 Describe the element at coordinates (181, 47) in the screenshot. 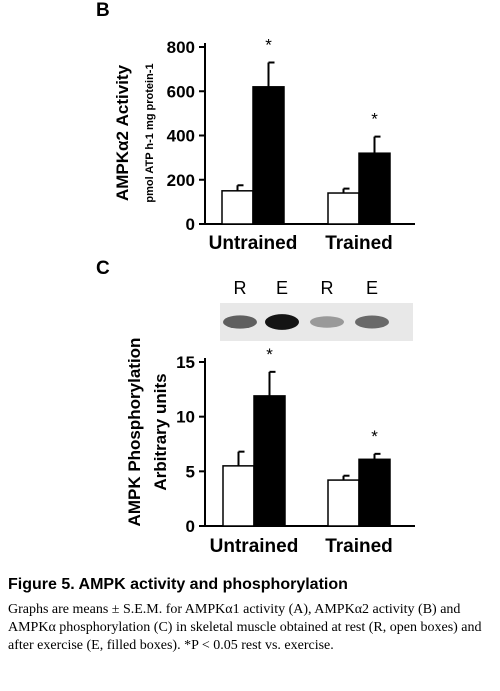

I see `y-tick-label: 800` at that location.